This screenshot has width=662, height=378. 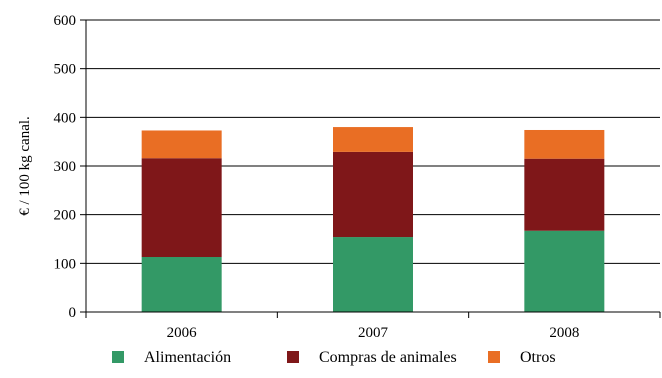 I want to click on x-tick-label: 2008, so click(x=564, y=333).